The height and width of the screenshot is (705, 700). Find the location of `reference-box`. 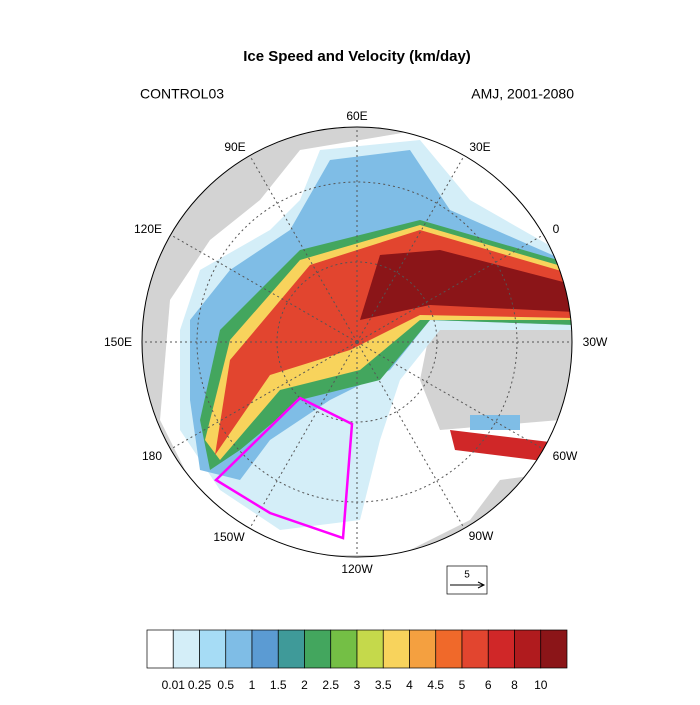

reference-box is located at coordinates (467, 580).